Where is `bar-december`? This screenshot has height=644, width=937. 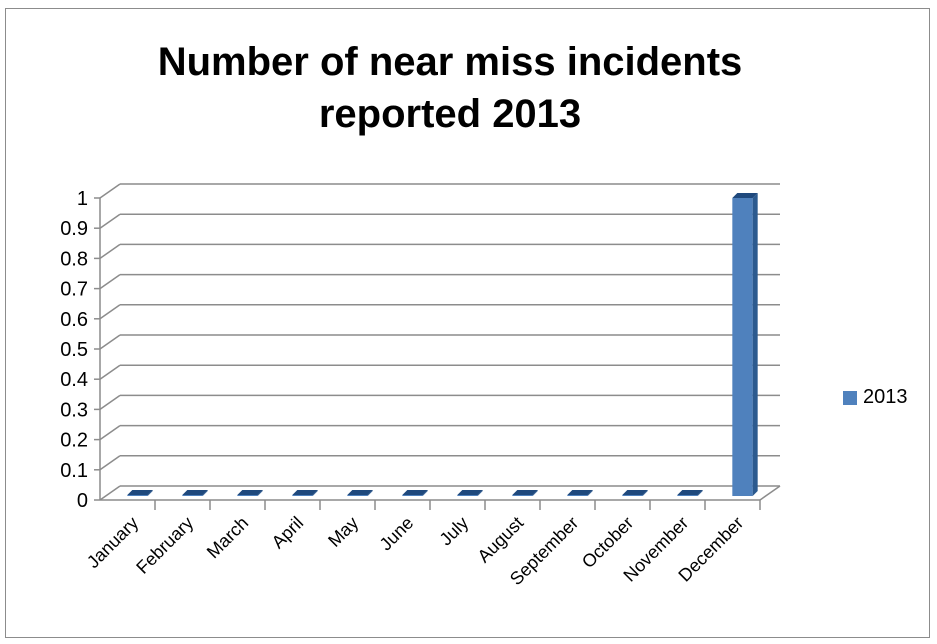
bar-december is located at coordinates (742, 347).